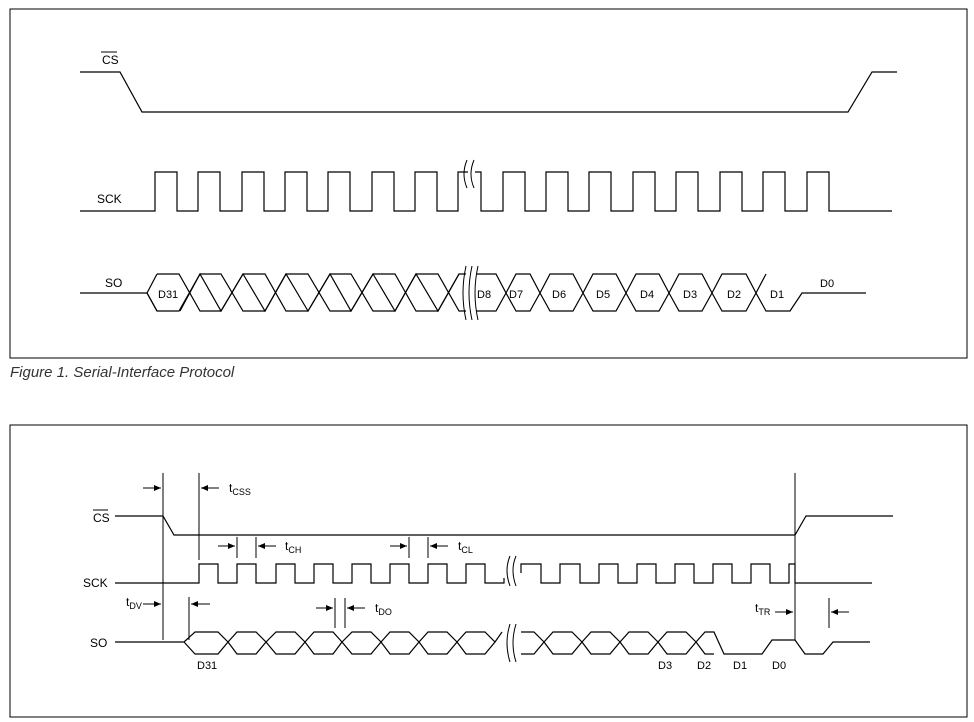  What do you see at coordinates (690, 295) in the screenshot?
I see `fig1-label-d3: D3` at bounding box center [690, 295].